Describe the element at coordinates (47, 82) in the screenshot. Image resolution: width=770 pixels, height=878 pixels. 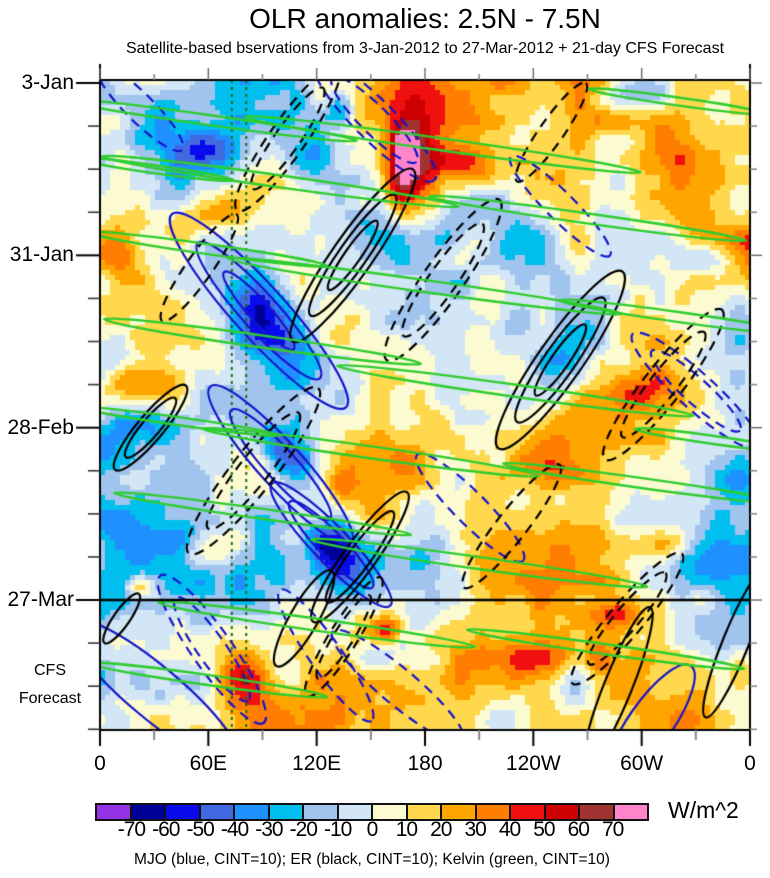
I see `y-tick-label: 3-Jan` at that location.